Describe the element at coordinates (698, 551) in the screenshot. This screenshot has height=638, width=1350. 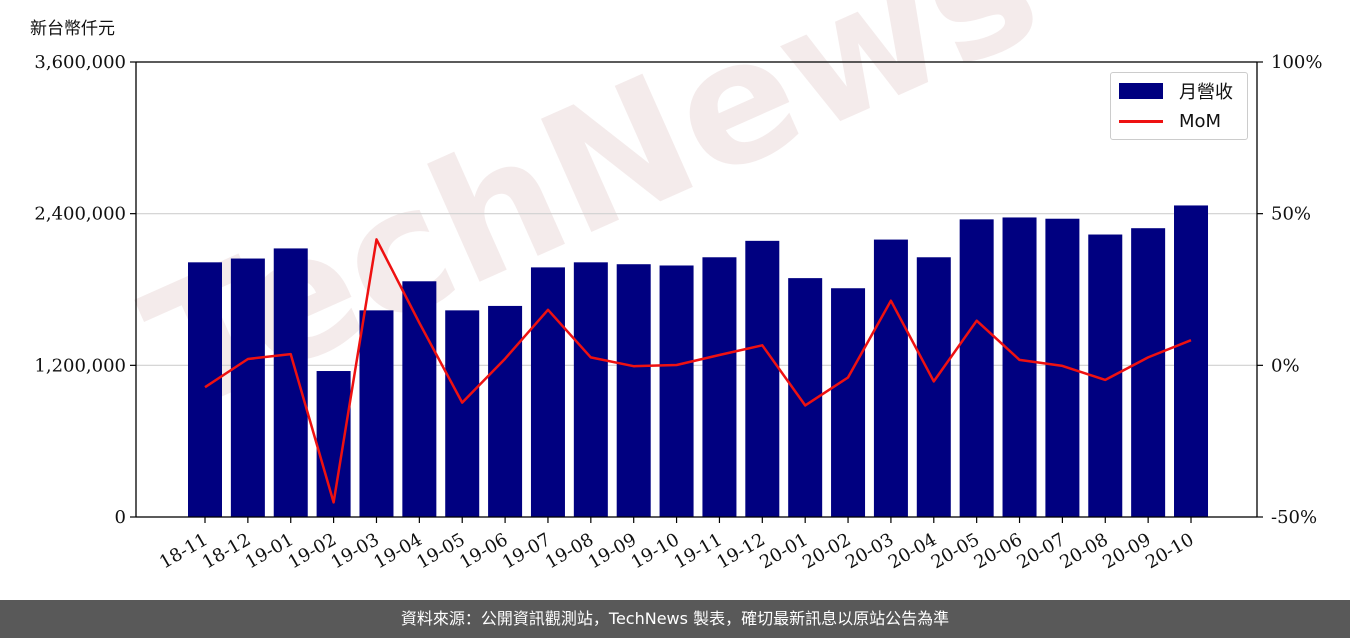
I see `x-tick-label: 19-11` at that location.